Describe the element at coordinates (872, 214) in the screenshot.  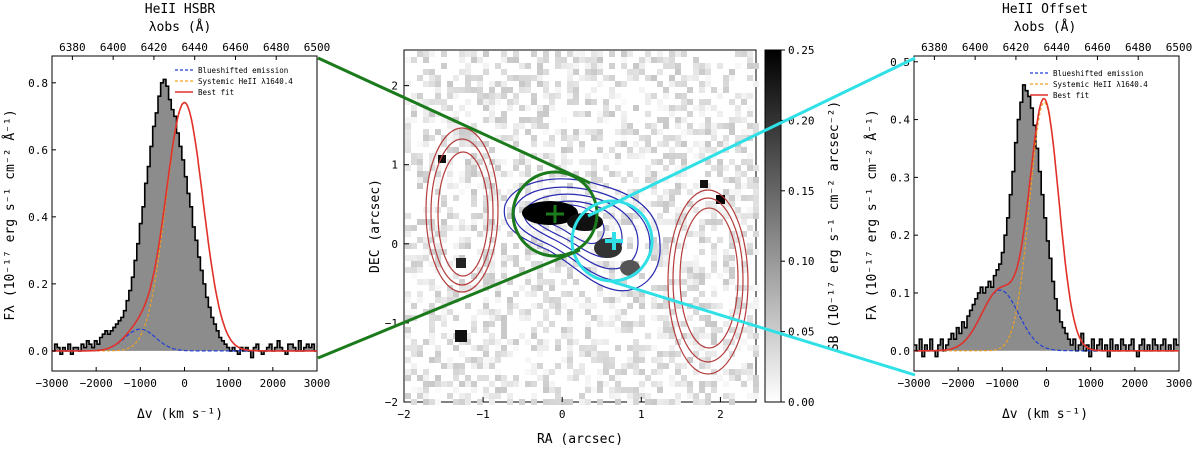
I see `right-y-axis-label: Fλ (10⁻¹⁷ erg s⁻¹ cm⁻² Å⁻¹)` at that location.